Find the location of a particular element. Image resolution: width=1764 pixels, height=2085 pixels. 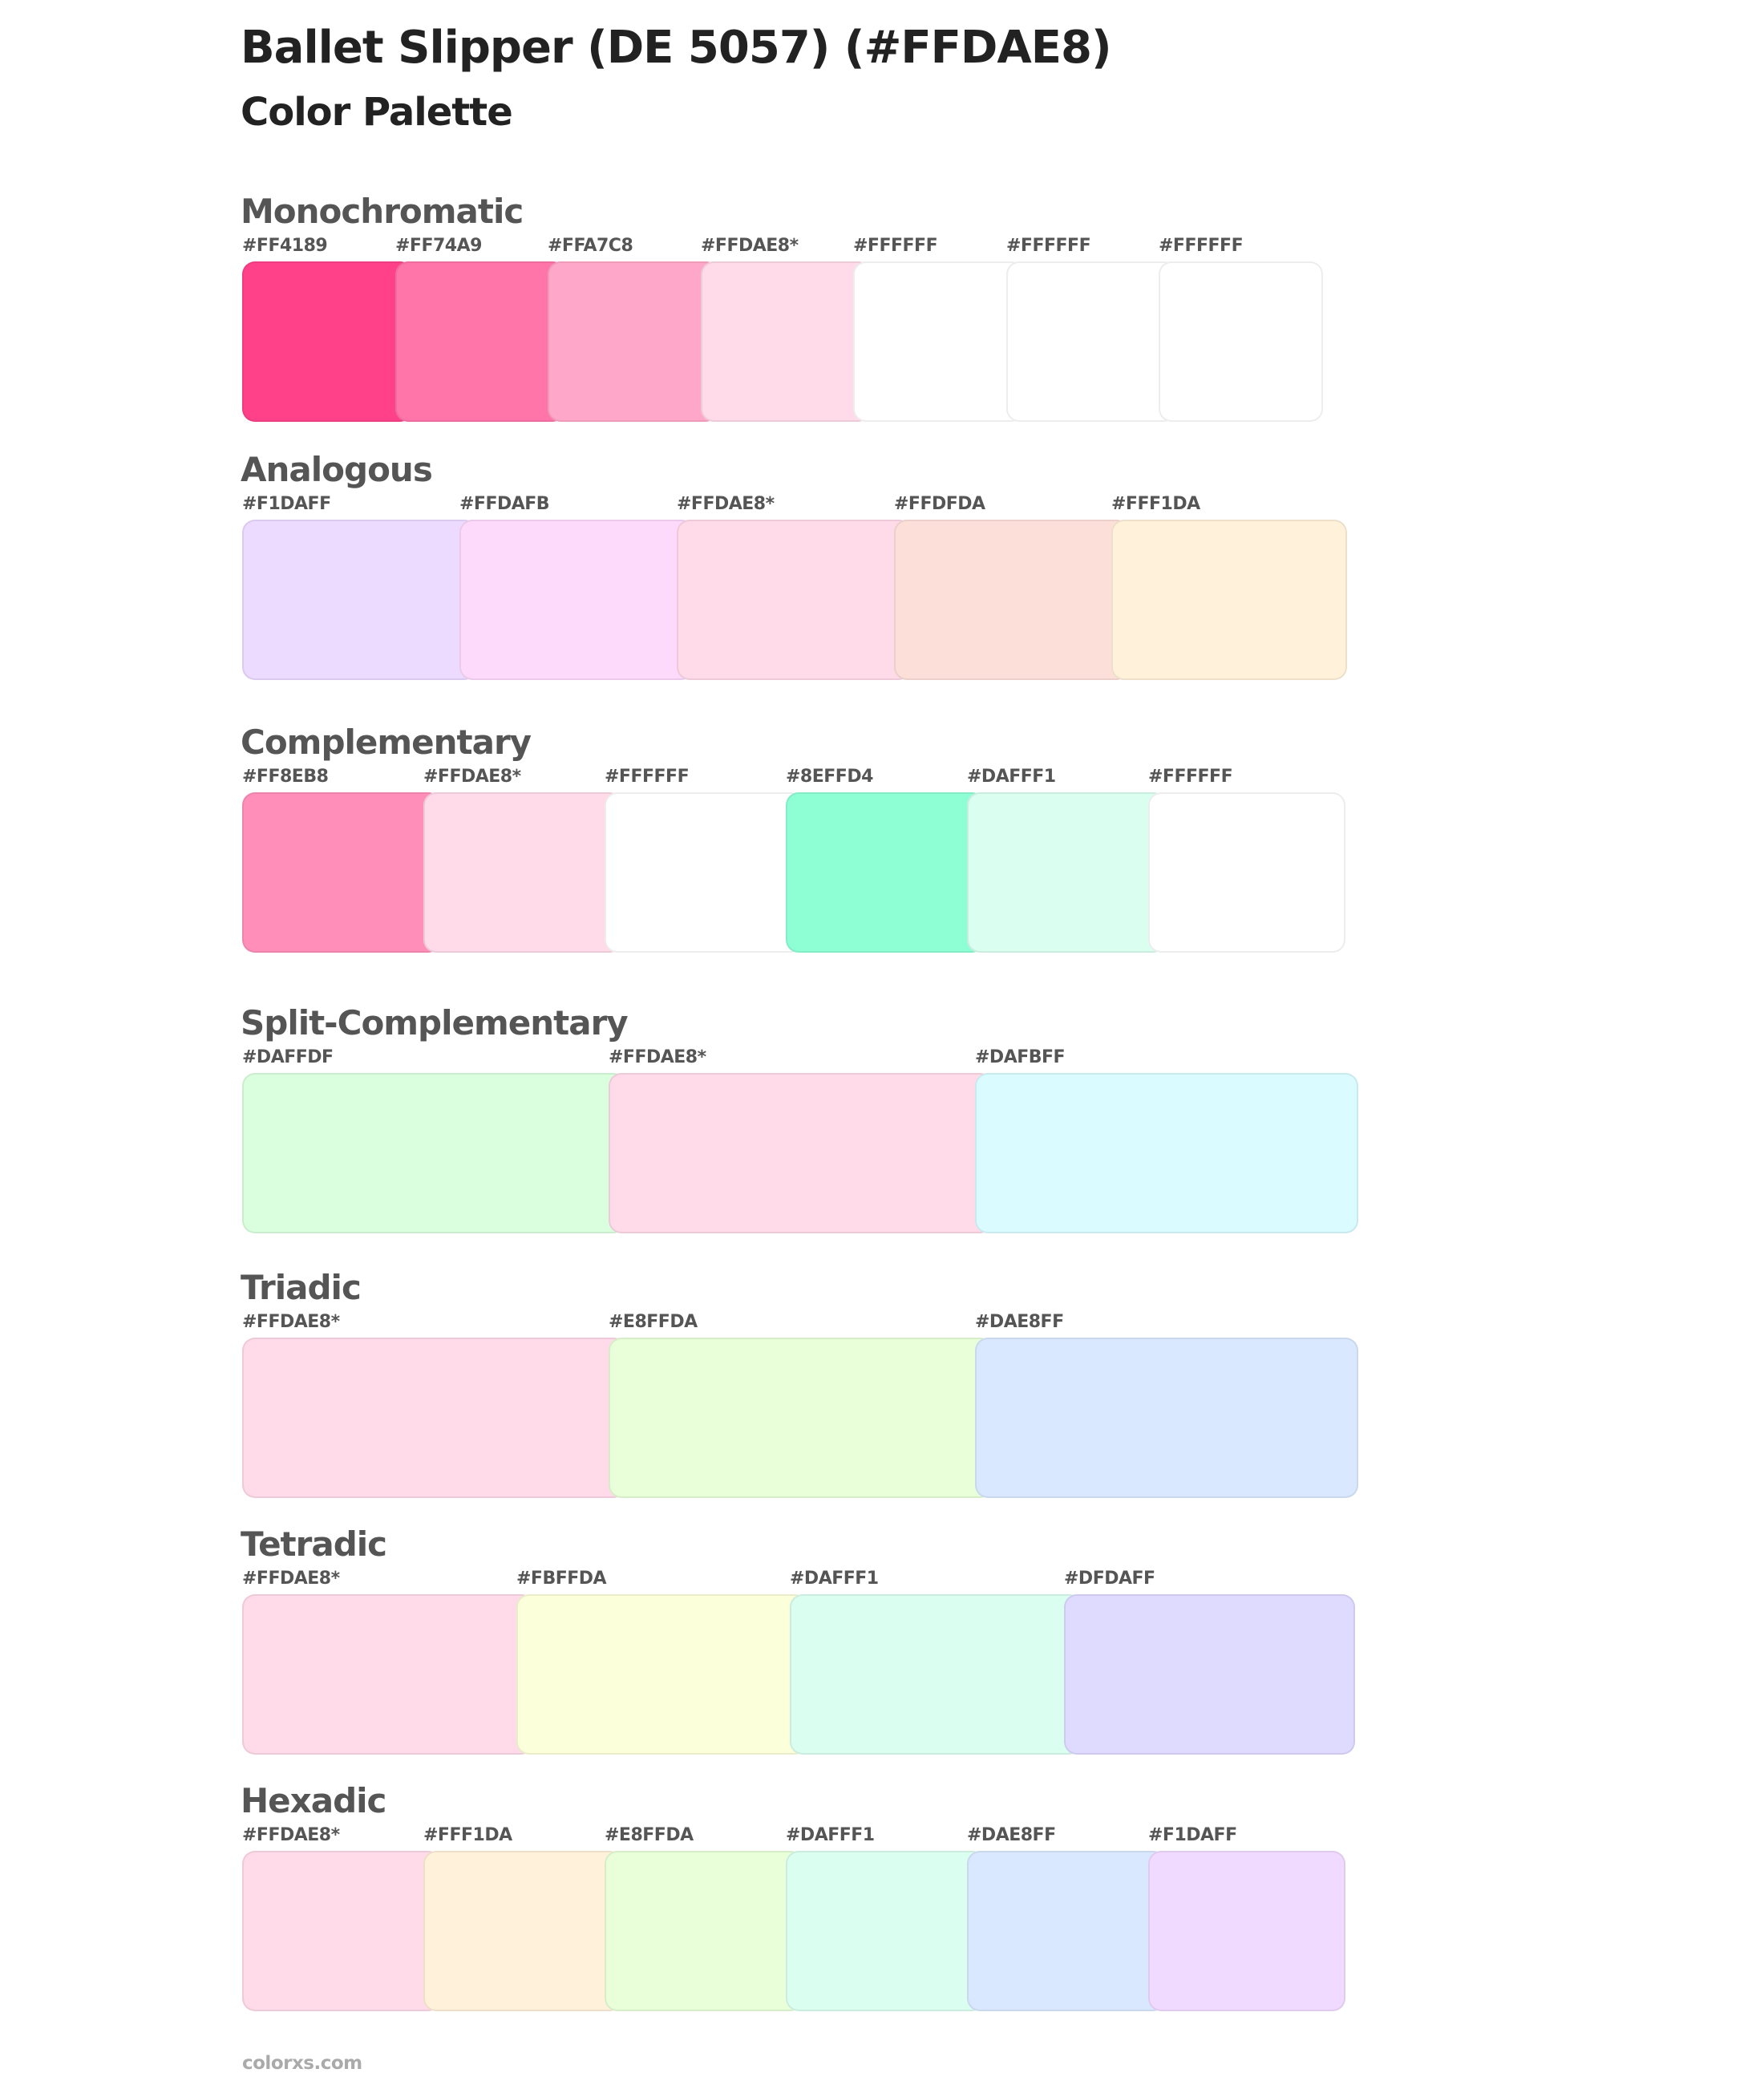

palette-heading: Split-Complementary is located at coordinates (435, 1023).